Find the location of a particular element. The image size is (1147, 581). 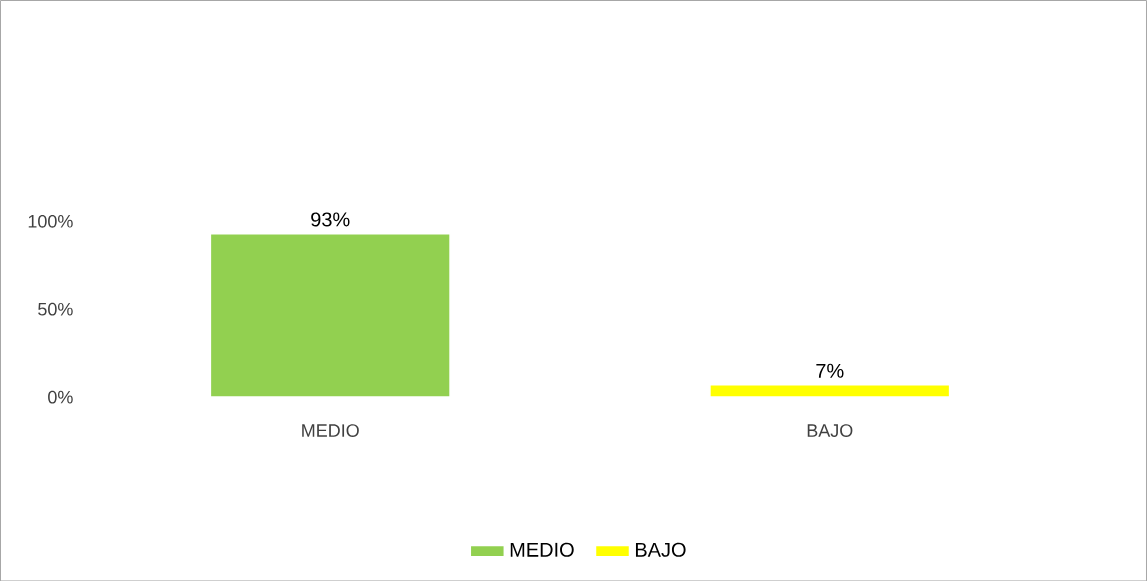

y-tick-label: 0% is located at coordinates (60, 397).